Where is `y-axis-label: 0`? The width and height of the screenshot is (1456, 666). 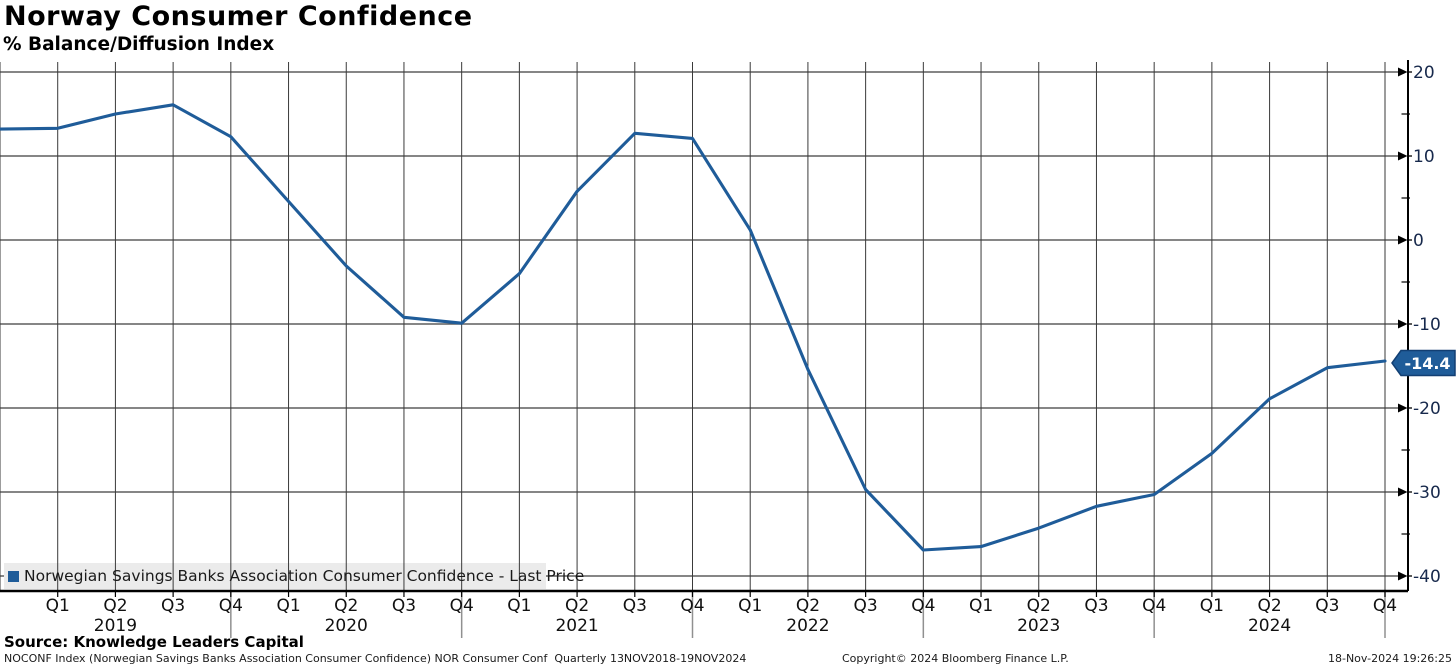 y-axis-label: 0 is located at coordinates (1418, 241).